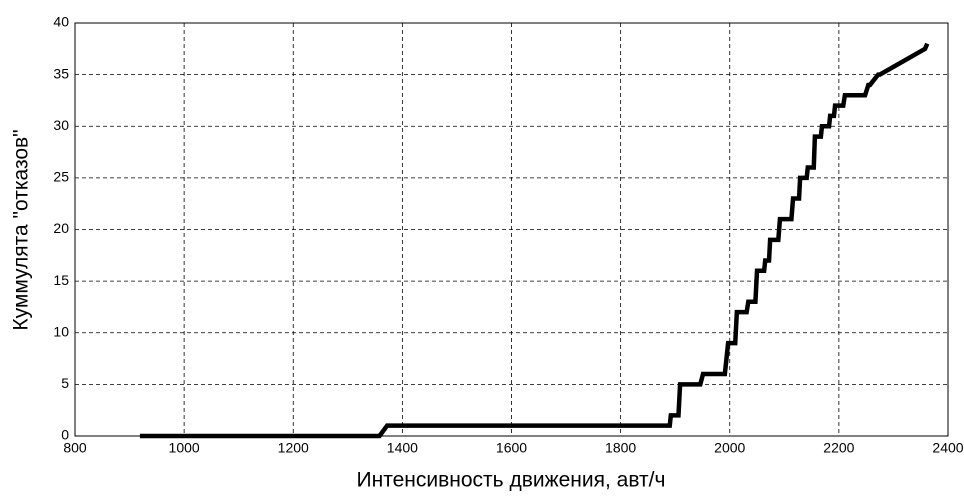 The width and height of the screenshot is (964, 498). I want to click on x-tick-label: 1400, so click(402, 448).